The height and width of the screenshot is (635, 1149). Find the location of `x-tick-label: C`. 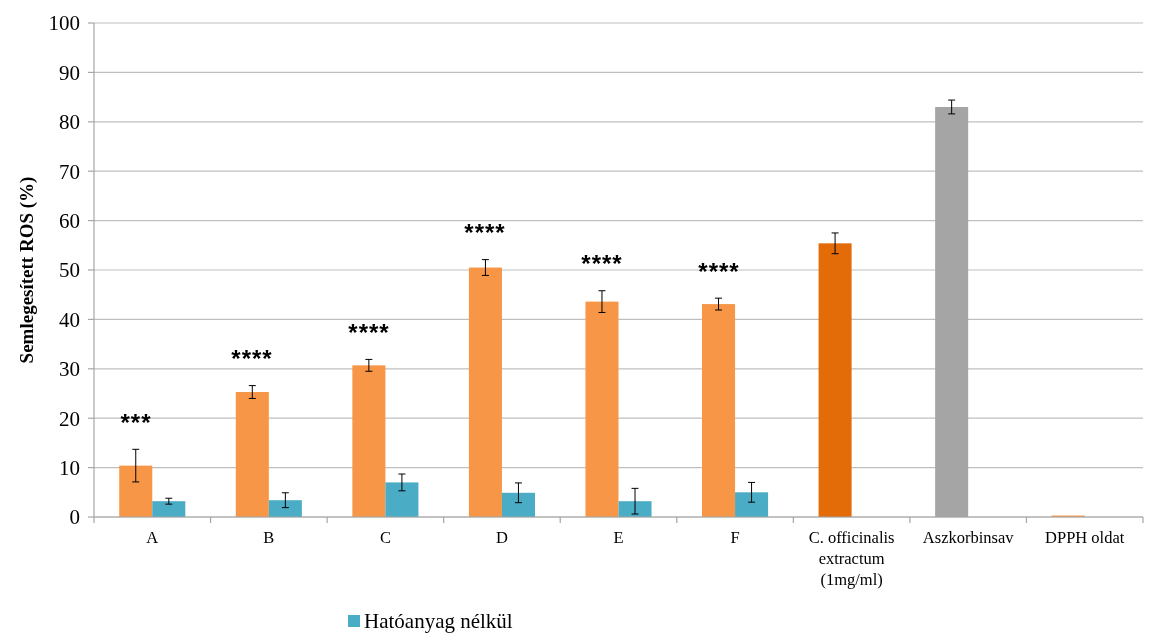

x-tick-label: C is located at coordinates (385, 537).